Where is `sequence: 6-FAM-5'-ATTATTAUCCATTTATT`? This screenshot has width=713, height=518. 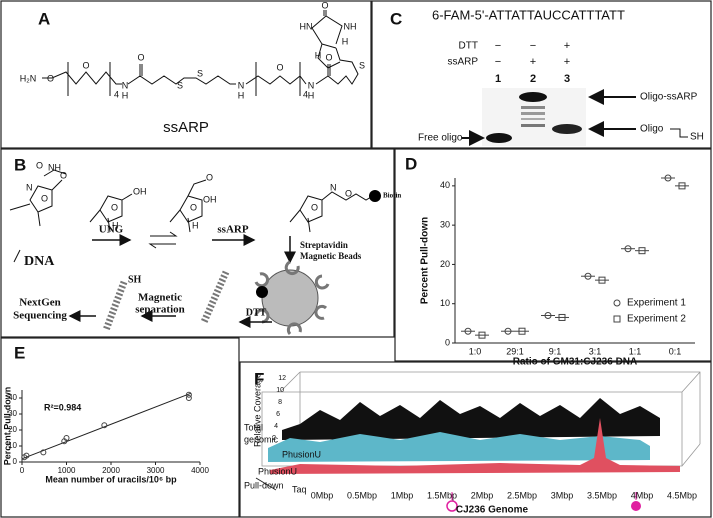 sequence: 6-FAM-5'-ATTATTAUCCATTTATT is located at coordinates (528, 14).